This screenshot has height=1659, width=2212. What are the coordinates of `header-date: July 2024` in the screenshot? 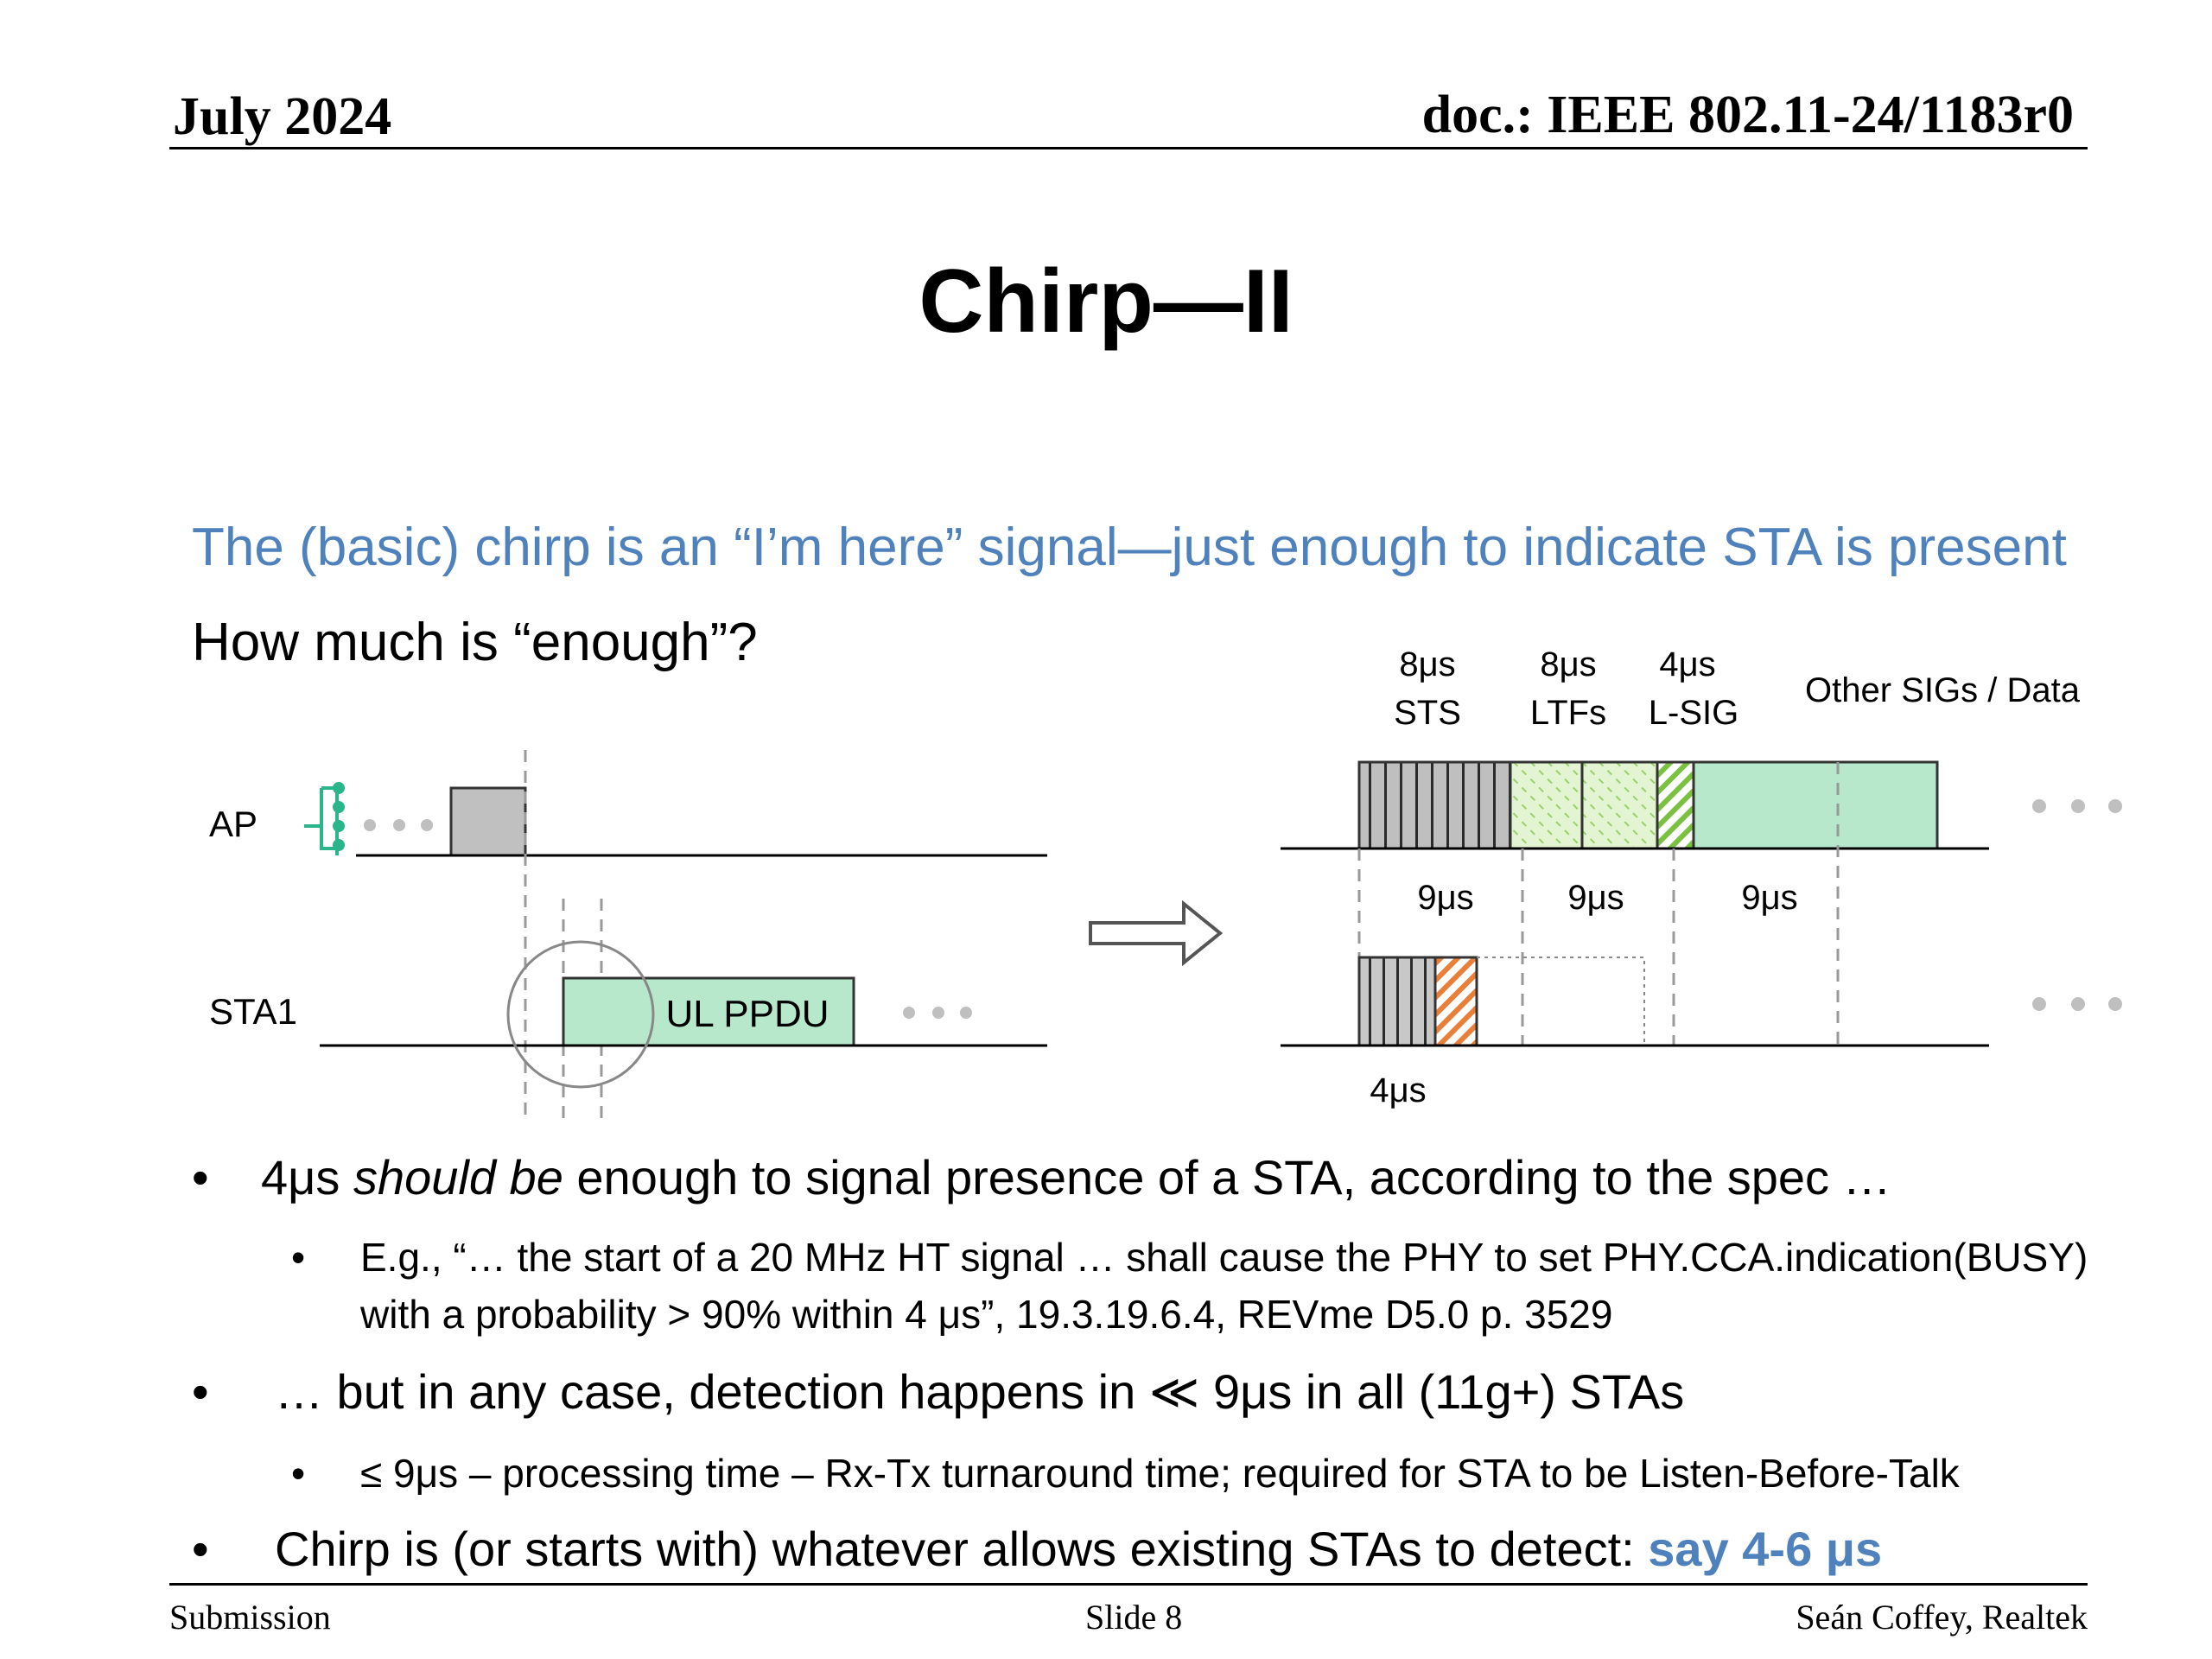 It's located at (282, 116).